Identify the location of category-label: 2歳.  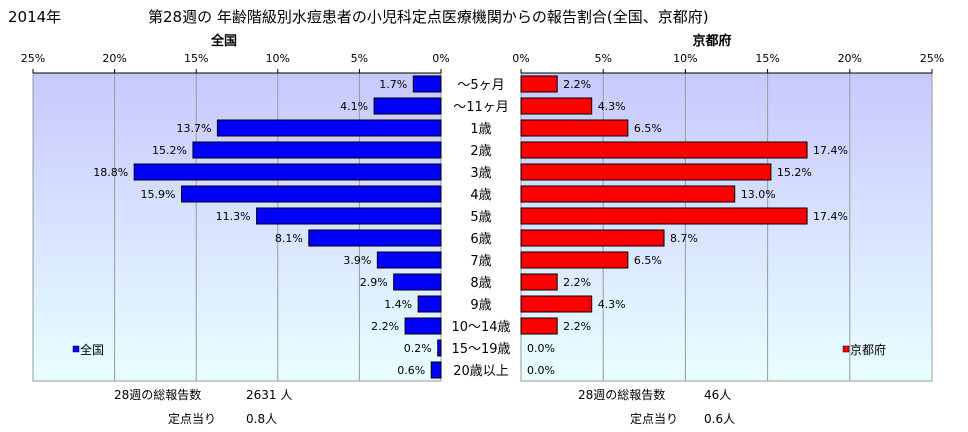
(480, 151).